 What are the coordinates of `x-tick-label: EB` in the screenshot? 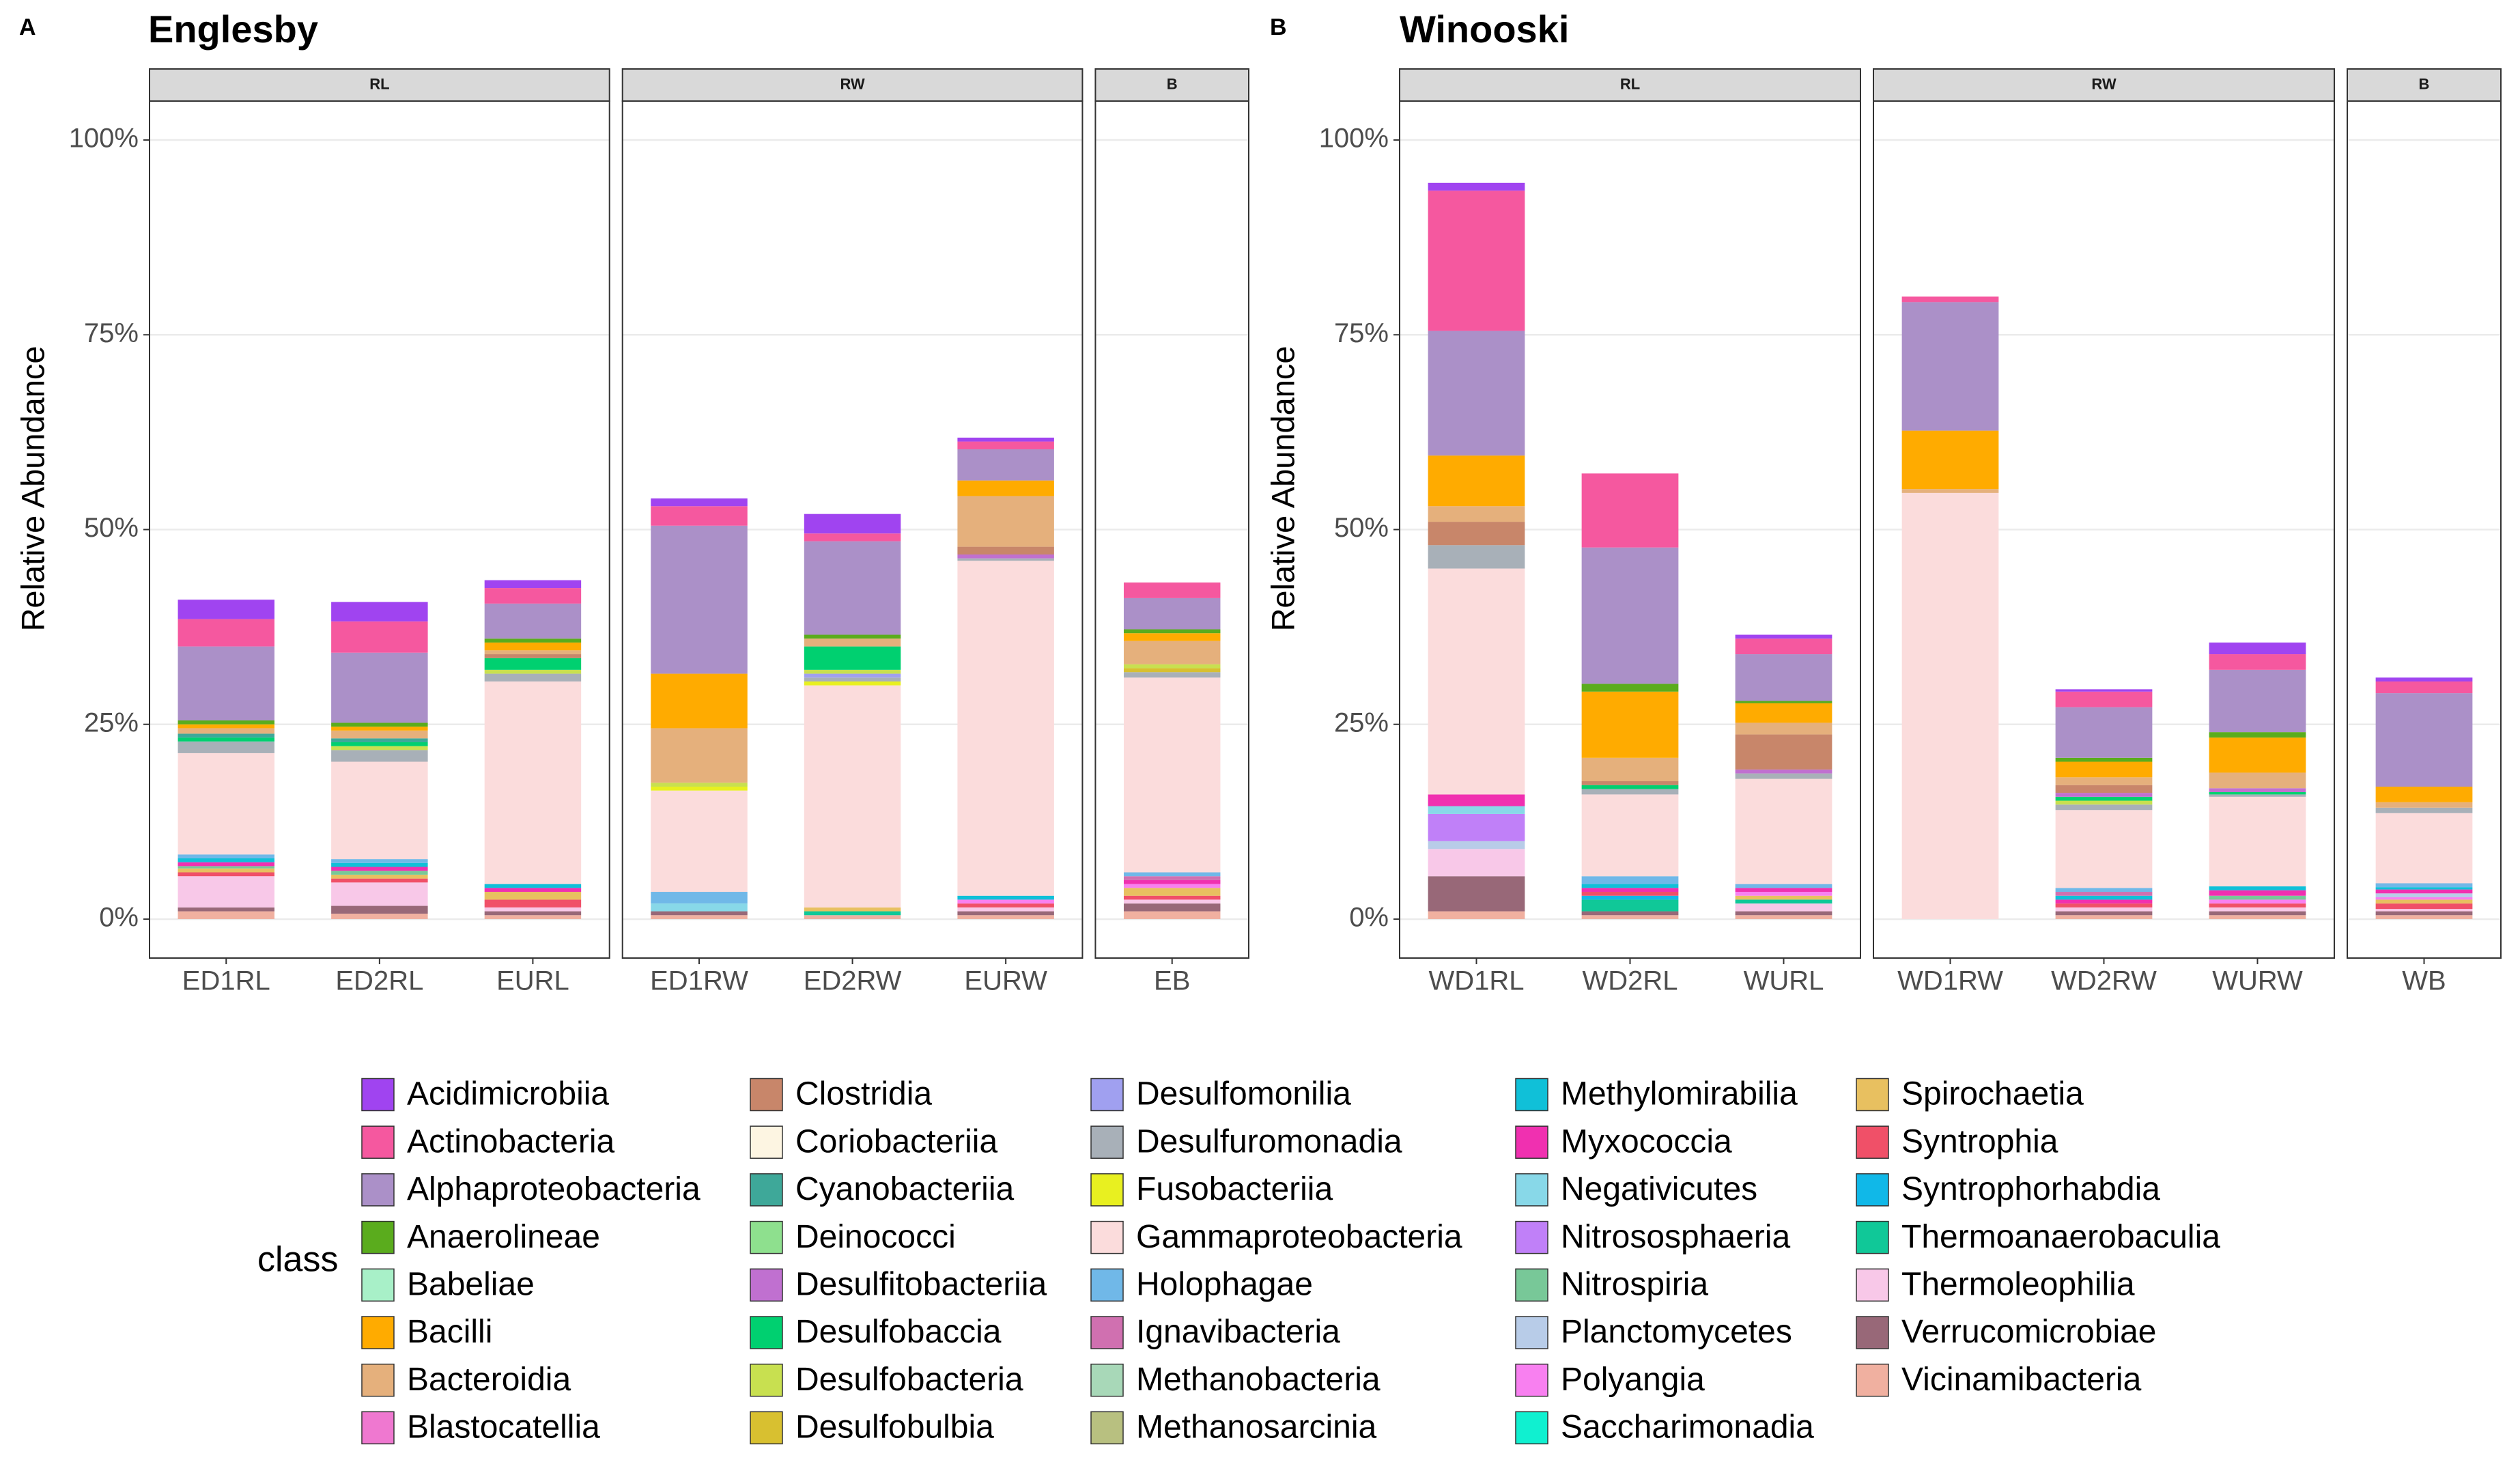 It's located at (1172, 981).